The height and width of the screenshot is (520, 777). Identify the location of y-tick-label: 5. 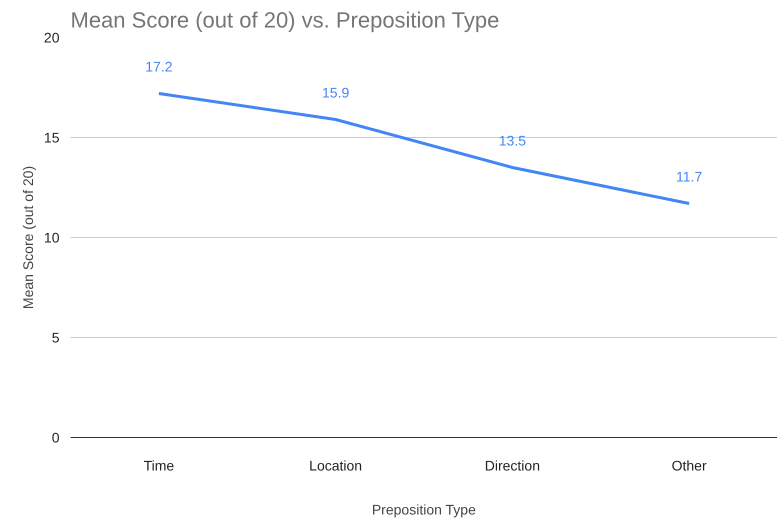
(56, 338).